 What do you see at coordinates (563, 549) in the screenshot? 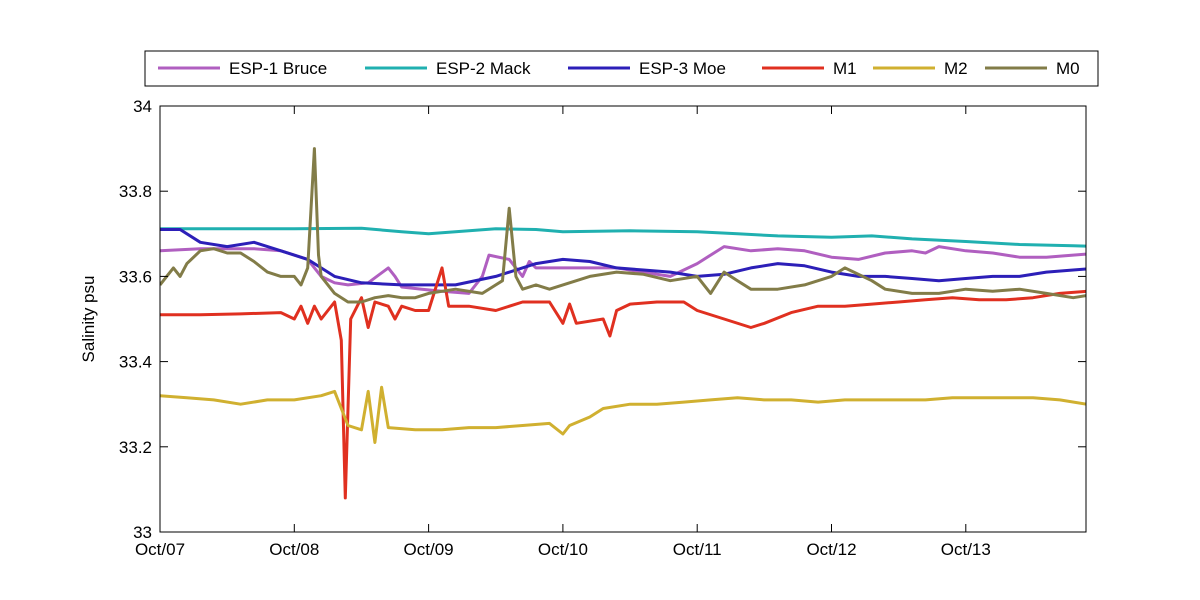
I see `x-tick-label: Oct/10` at bounding box center [563, 549].